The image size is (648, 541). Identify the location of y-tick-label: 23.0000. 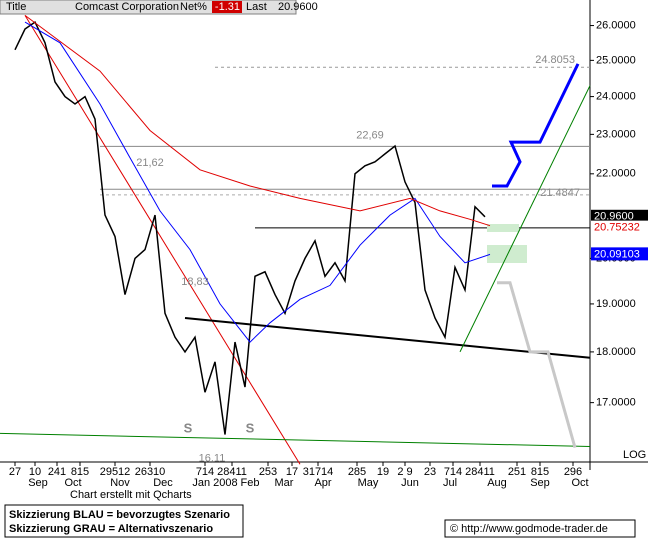
(616, 134).